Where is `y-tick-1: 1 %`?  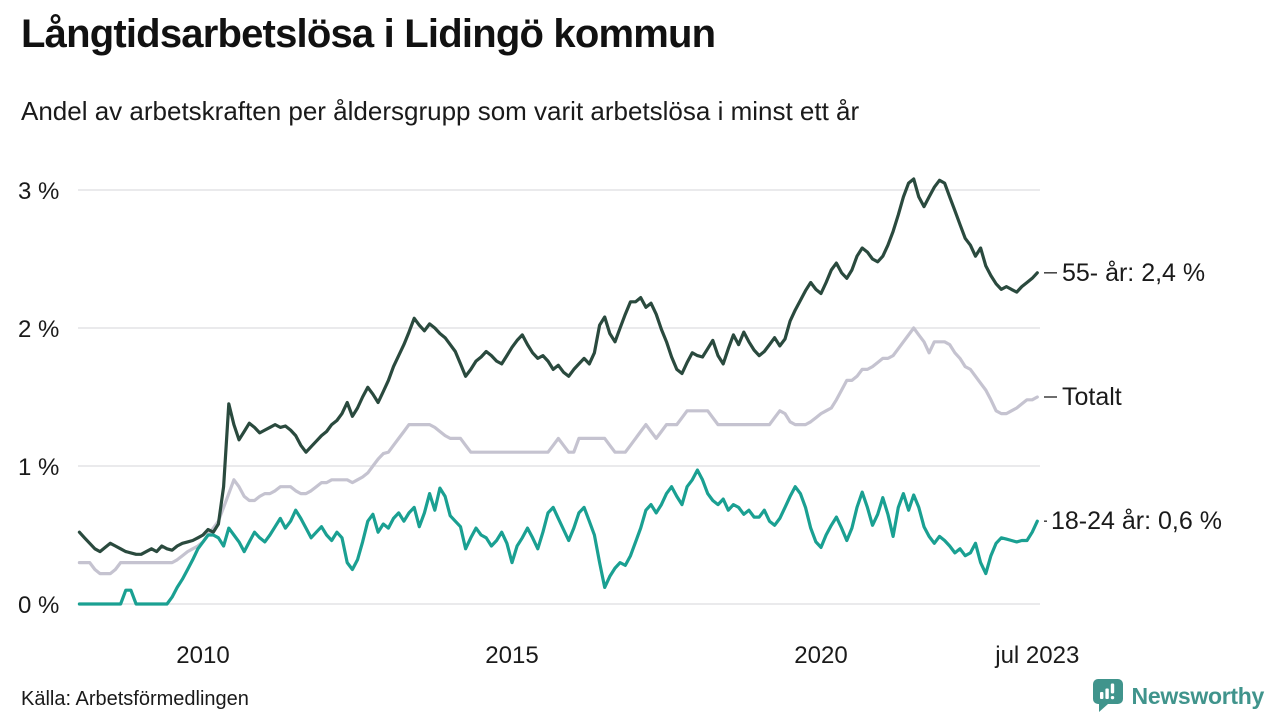 y-tick-1: 1 % is located at coordinates (38, 467).